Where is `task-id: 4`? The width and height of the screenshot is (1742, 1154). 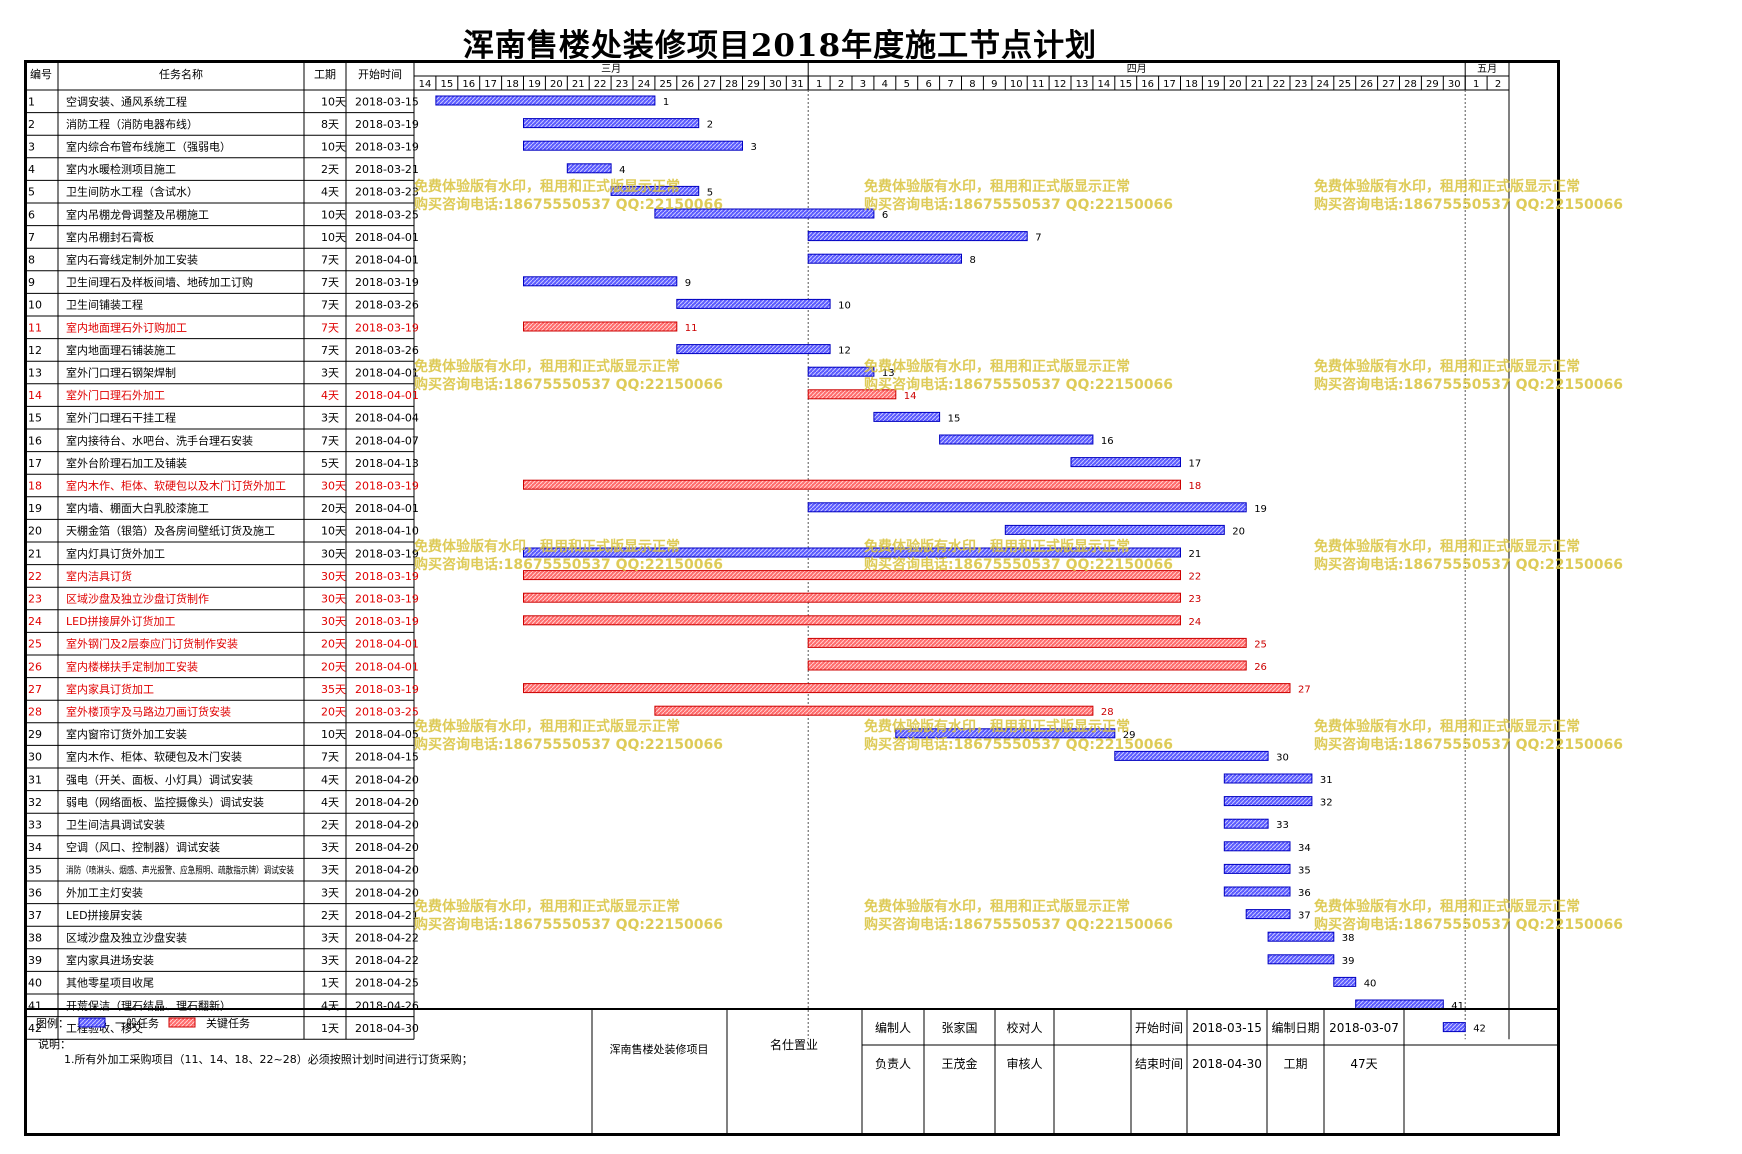
task-id: 4 is located at coordinates (31, 169).